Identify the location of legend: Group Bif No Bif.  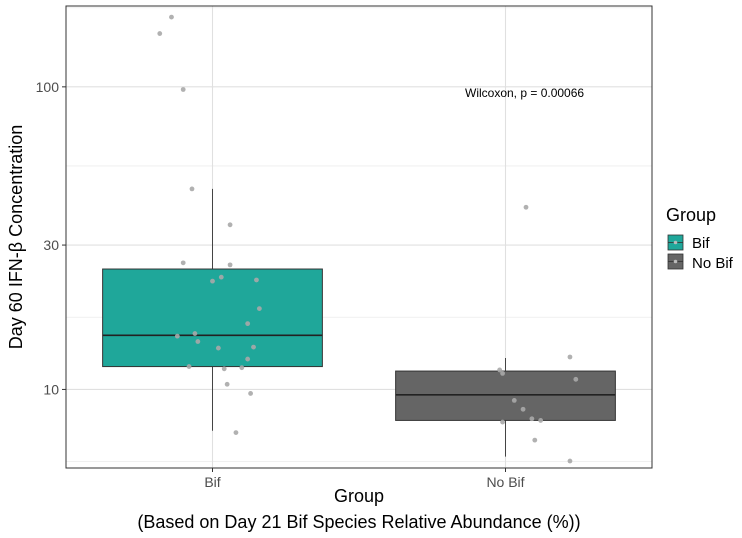
(700, 238).